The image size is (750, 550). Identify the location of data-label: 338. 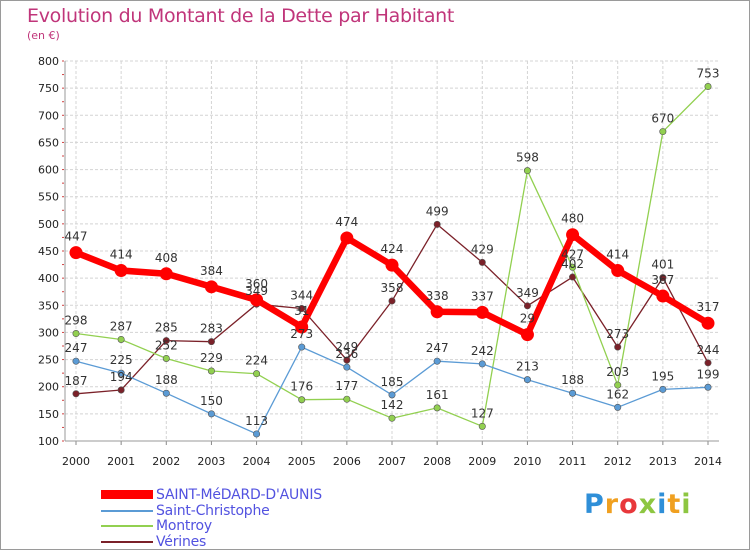
(437, 296).